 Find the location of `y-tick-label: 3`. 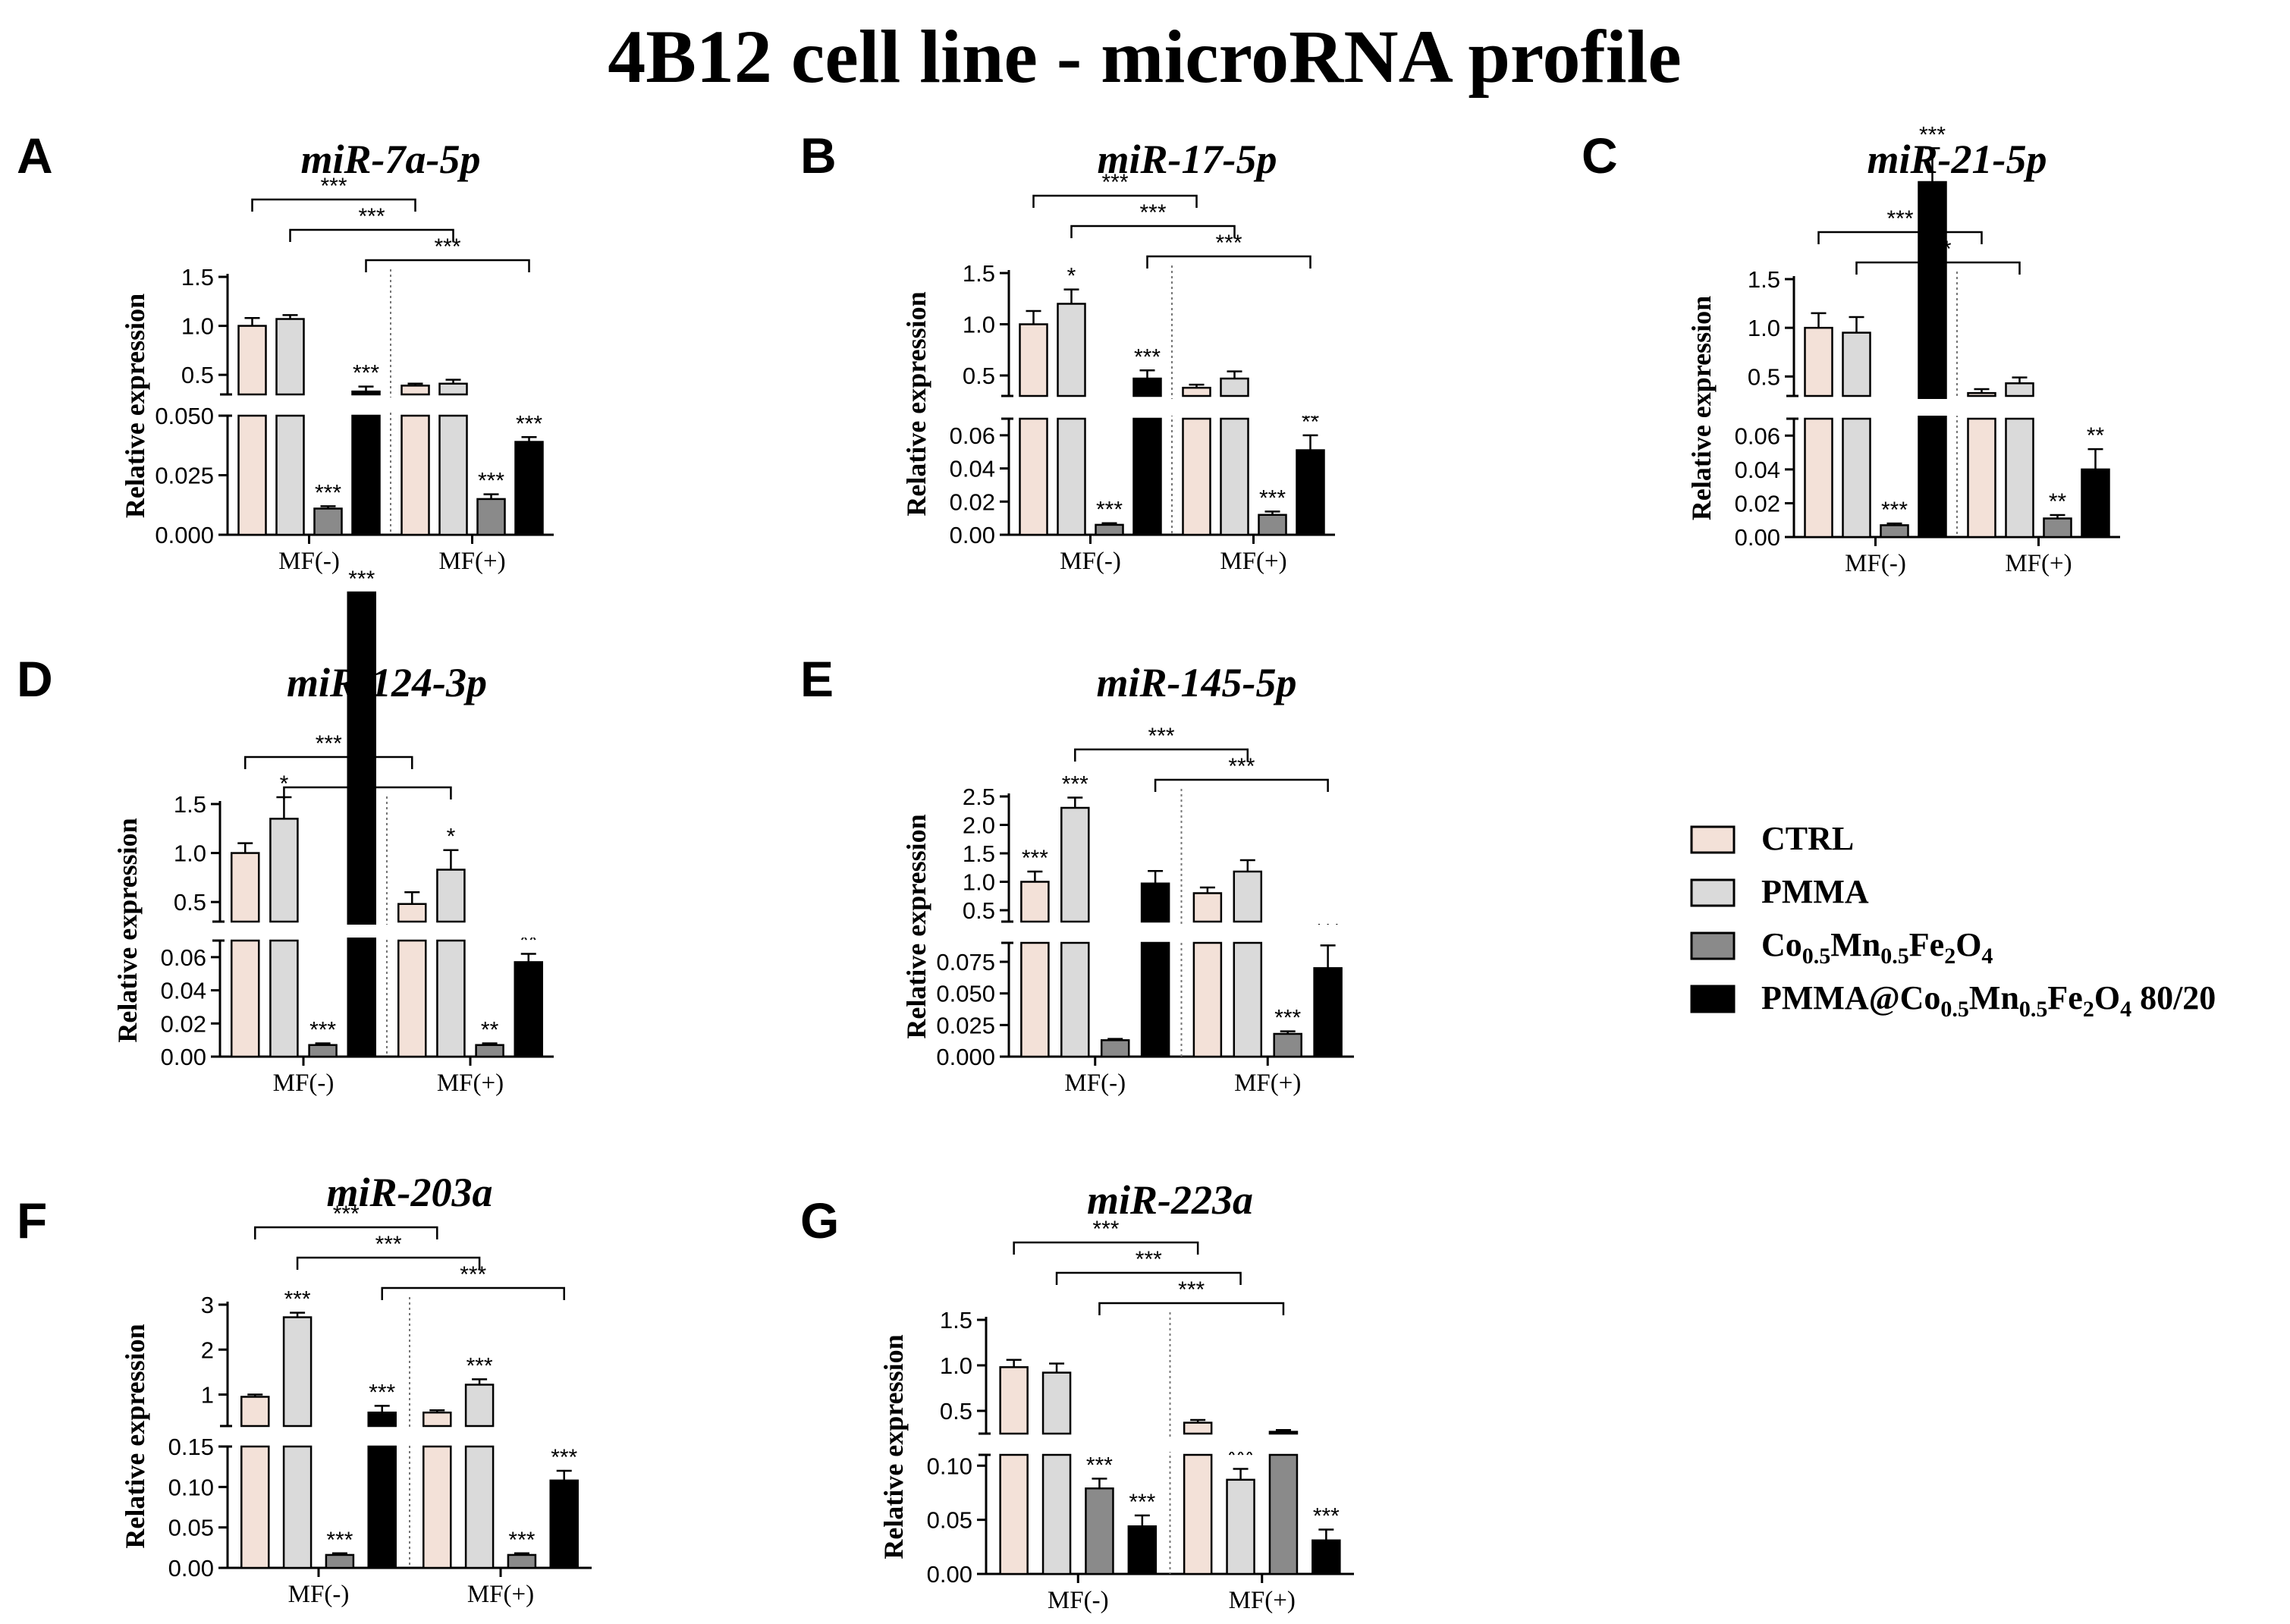

y-tick-label: 3 is located at coordinates (207, 1305).